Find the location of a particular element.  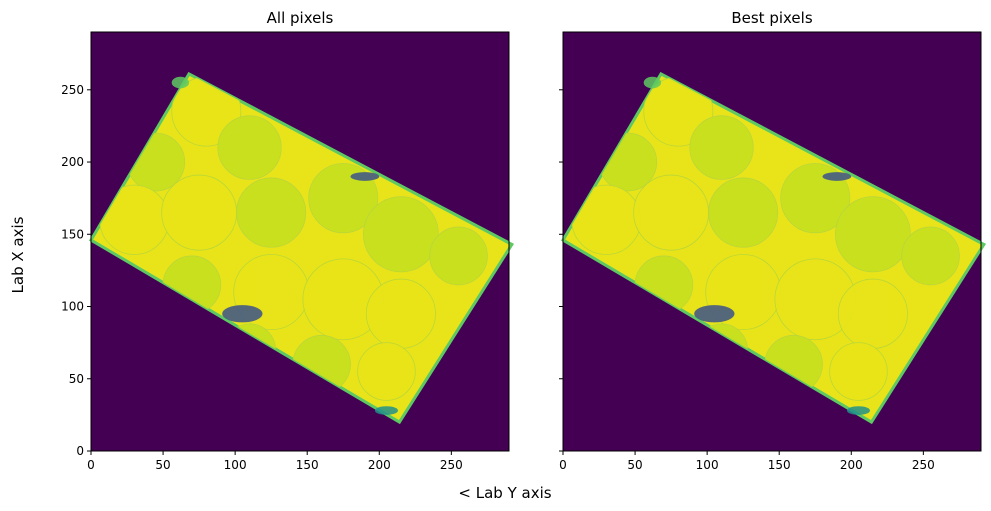

figure-ylabel: Lab X axis is located at coordinates (18, 254).